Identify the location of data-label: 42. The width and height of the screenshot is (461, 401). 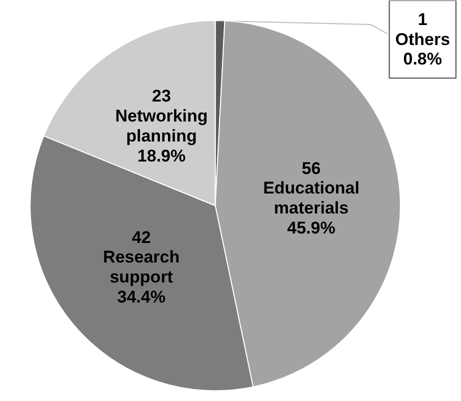
(141, 237).